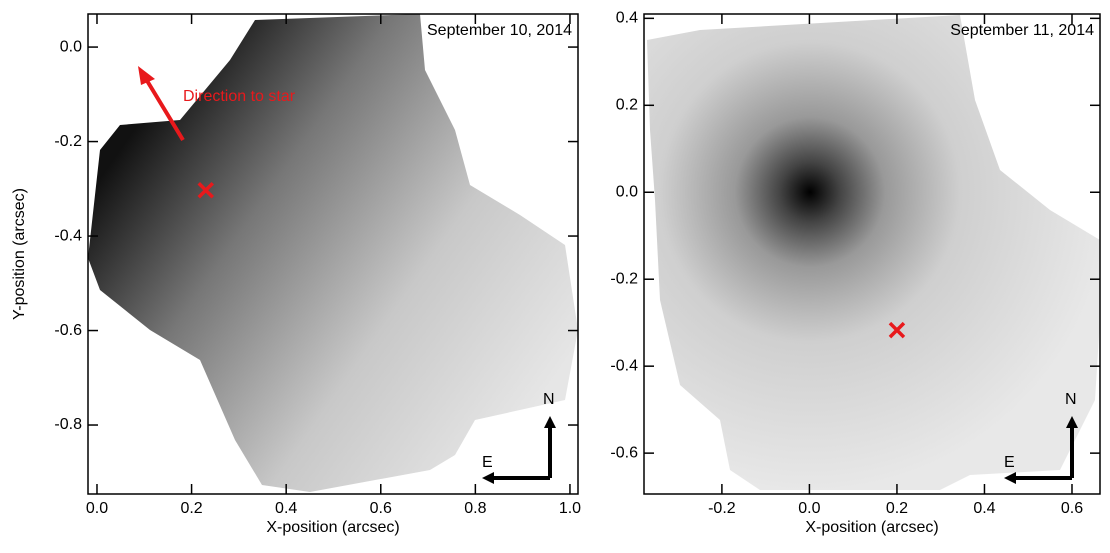 The height and width of the screenshot is (553, 1110). Describe the element at coordinates (239, 96) in the screenshot. I see `annotation: Direction to star` at that location.